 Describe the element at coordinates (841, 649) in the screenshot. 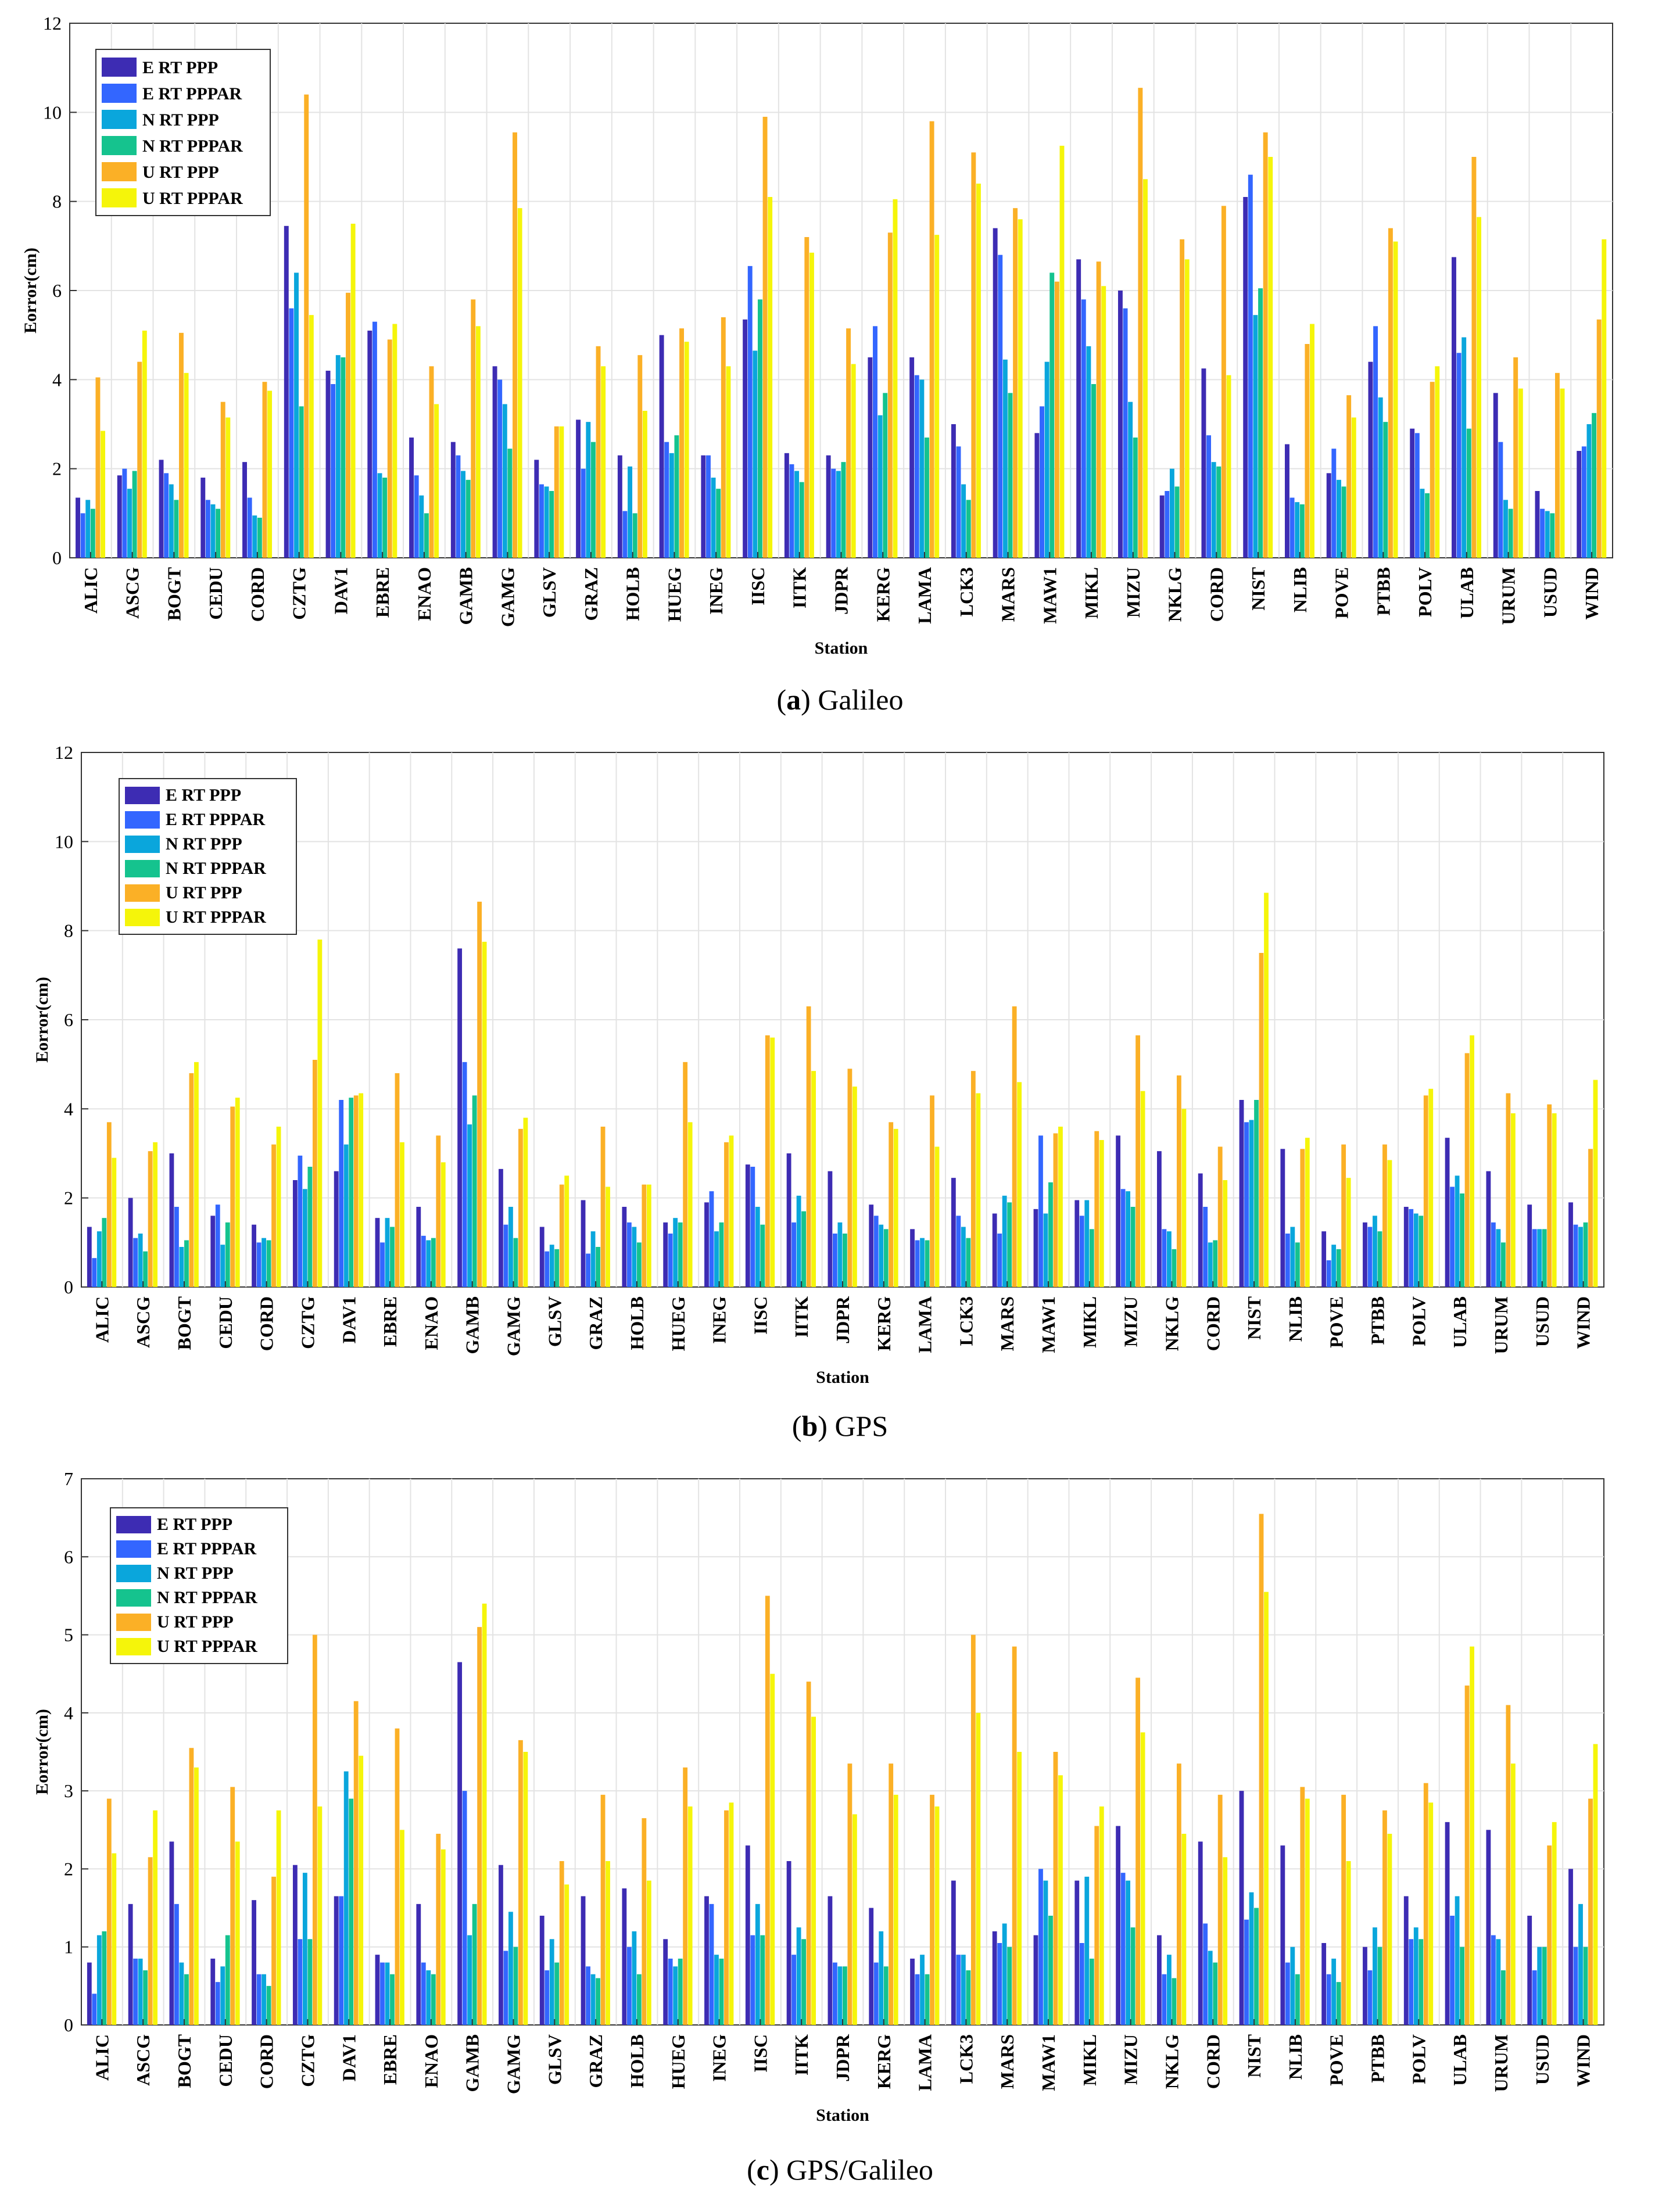

I see `x-axis-title: Station` at that location.